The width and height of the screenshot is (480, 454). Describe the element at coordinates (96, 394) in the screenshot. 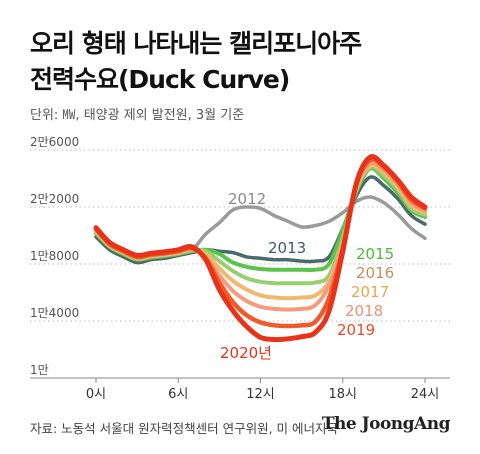

I see `x-tick-label: 0시` at that location.